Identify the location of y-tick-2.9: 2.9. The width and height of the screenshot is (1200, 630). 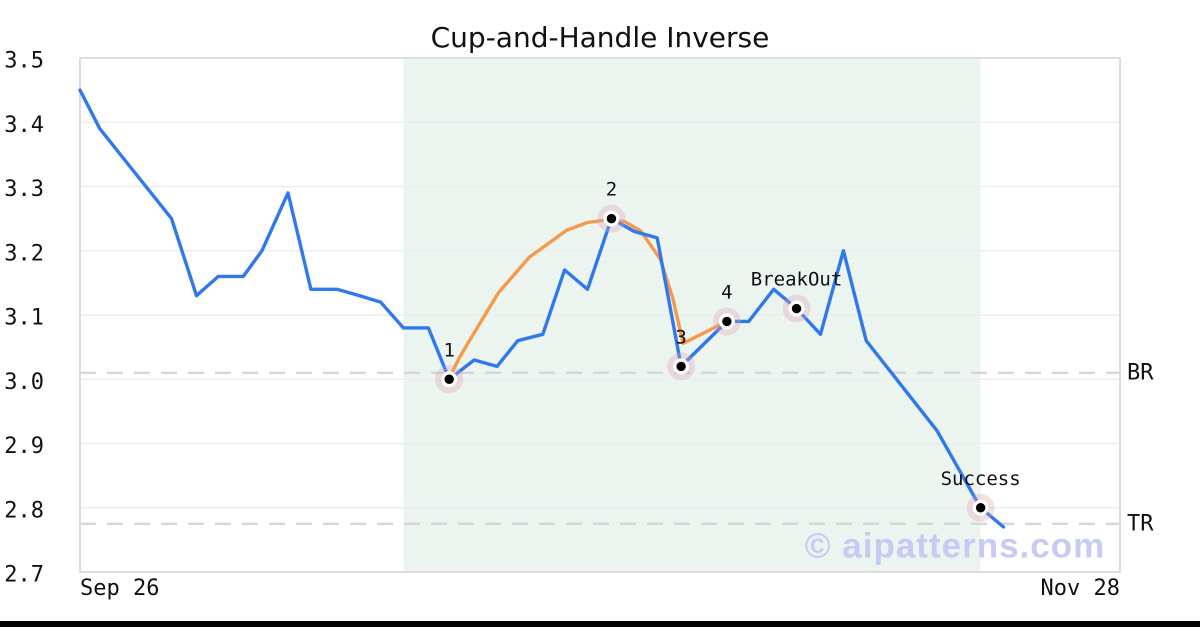
(24, 446).